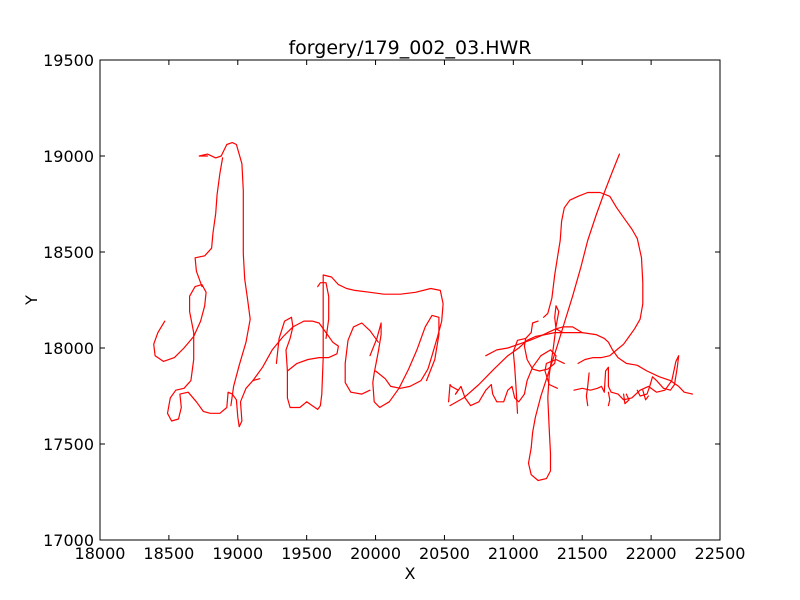 The width and height of the screenshot is (800, 600). What do you see at coordinates (168, 553) in the screenshot?
I see `x-tick-label: 18500` at bounding box center [168, 553].